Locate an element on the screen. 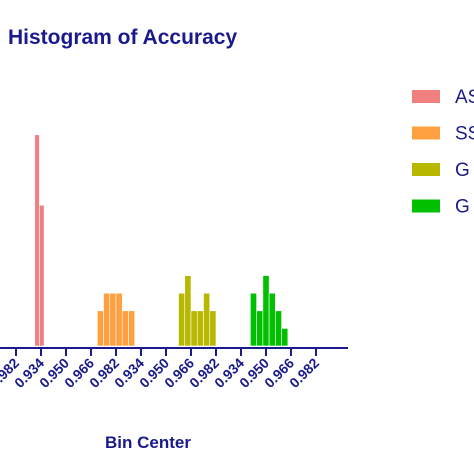  x-axis-label: Bin Center is located at coordinates (148, 442).